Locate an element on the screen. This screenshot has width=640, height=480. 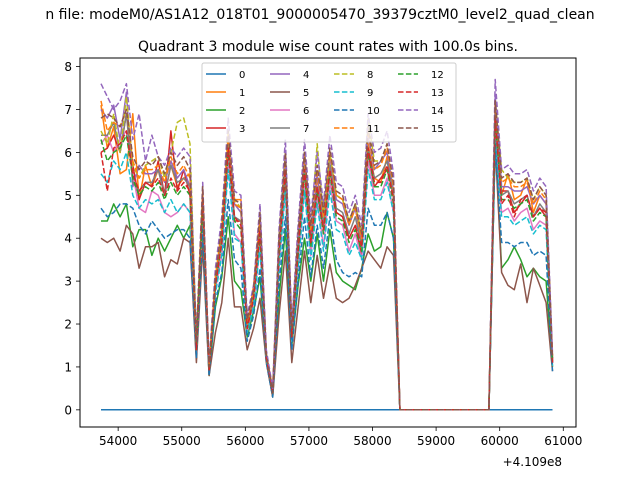
legend-label-9: 9 is located at coordinates (370, 93).